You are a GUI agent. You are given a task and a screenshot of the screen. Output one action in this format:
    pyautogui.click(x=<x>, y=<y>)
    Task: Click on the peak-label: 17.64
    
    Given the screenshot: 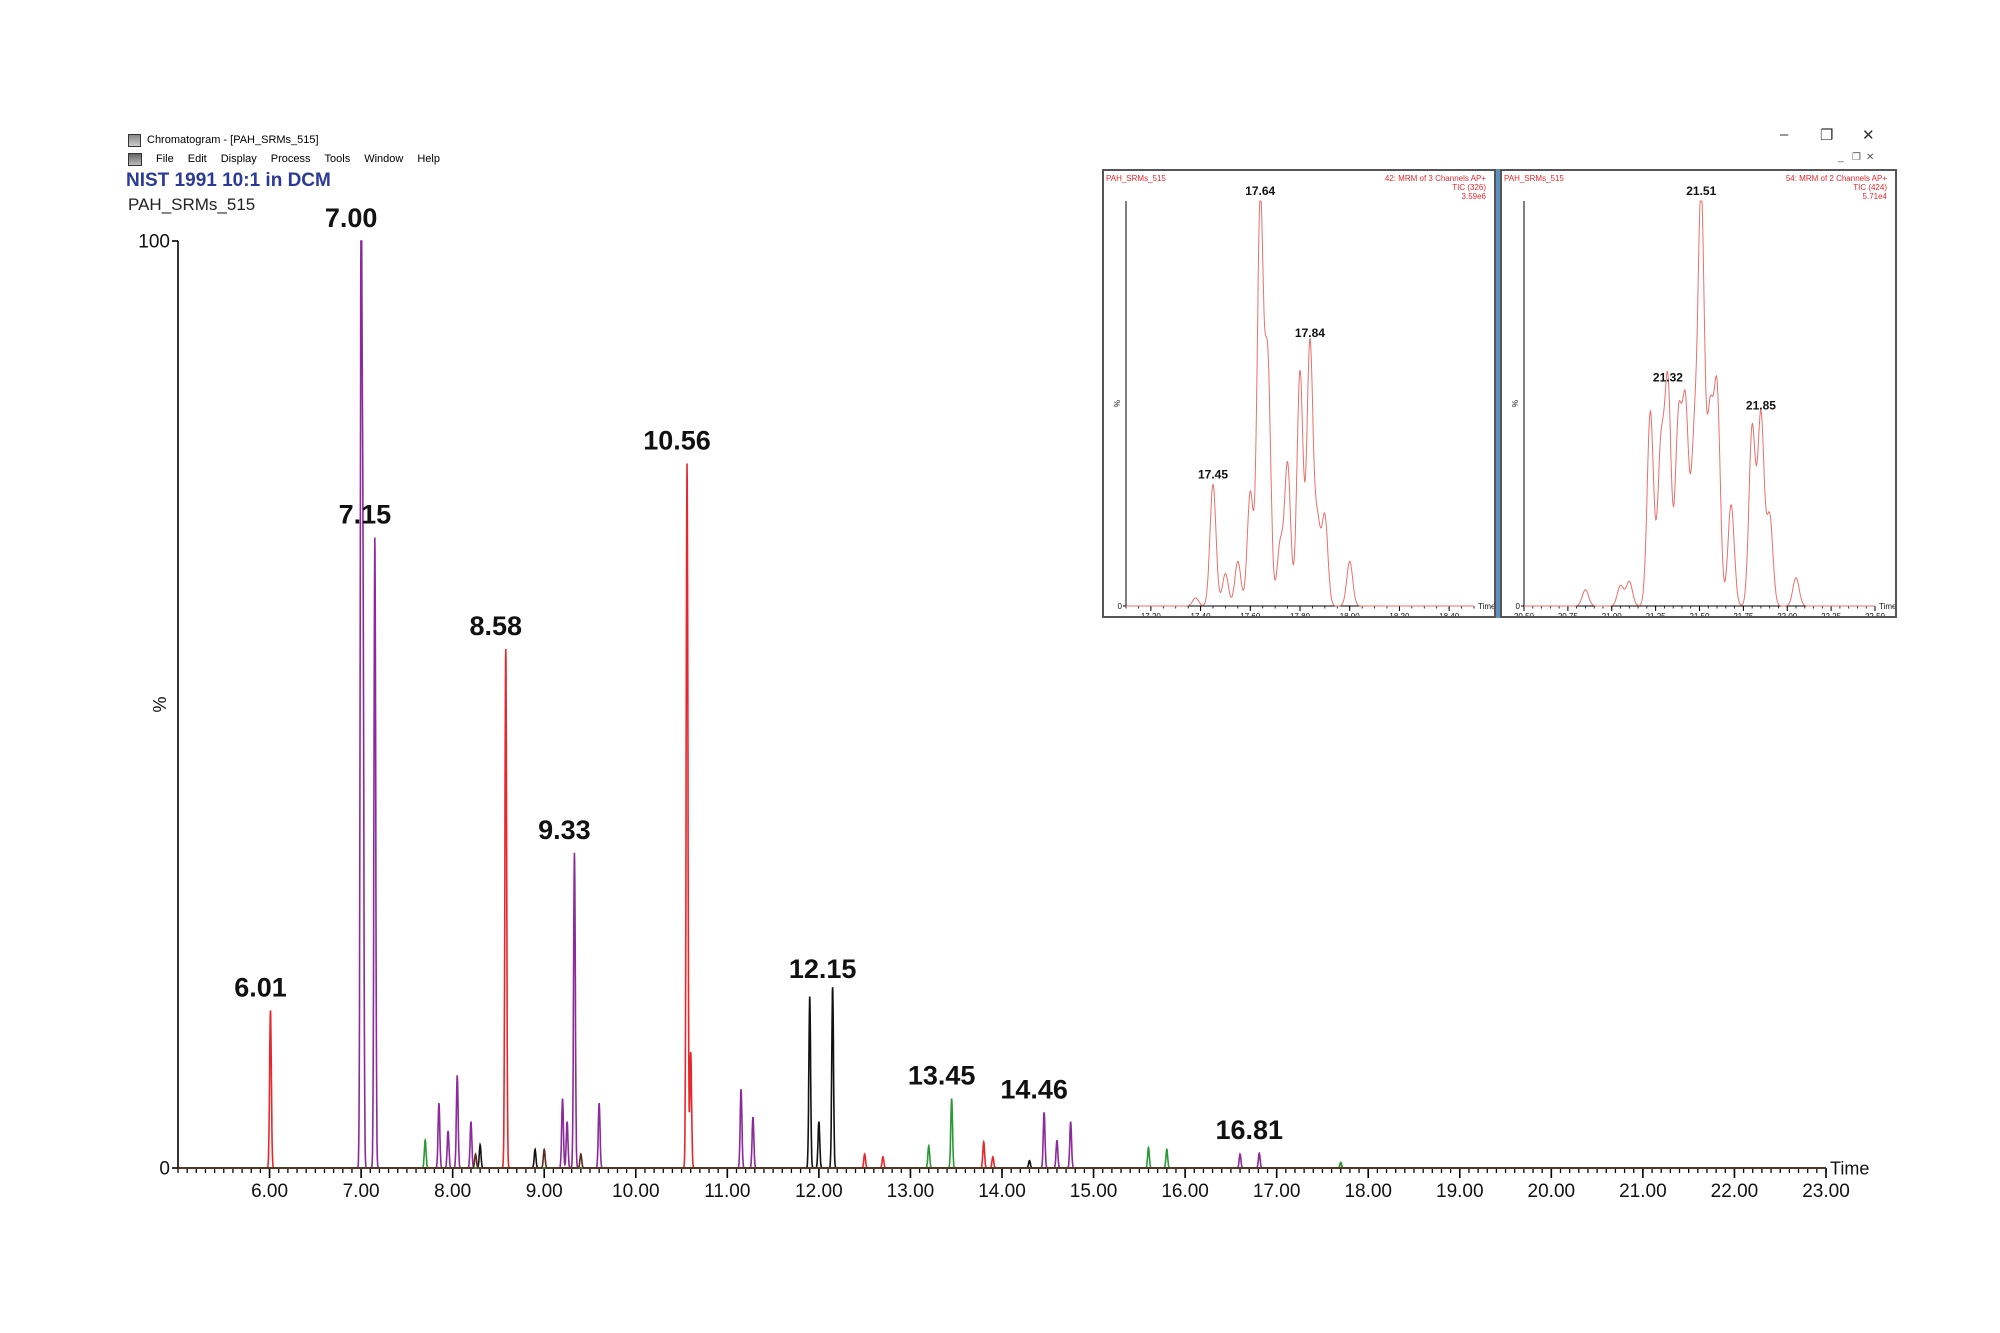 What is the action you would take?
    pyautogui.click(x=1260, y=191)
    